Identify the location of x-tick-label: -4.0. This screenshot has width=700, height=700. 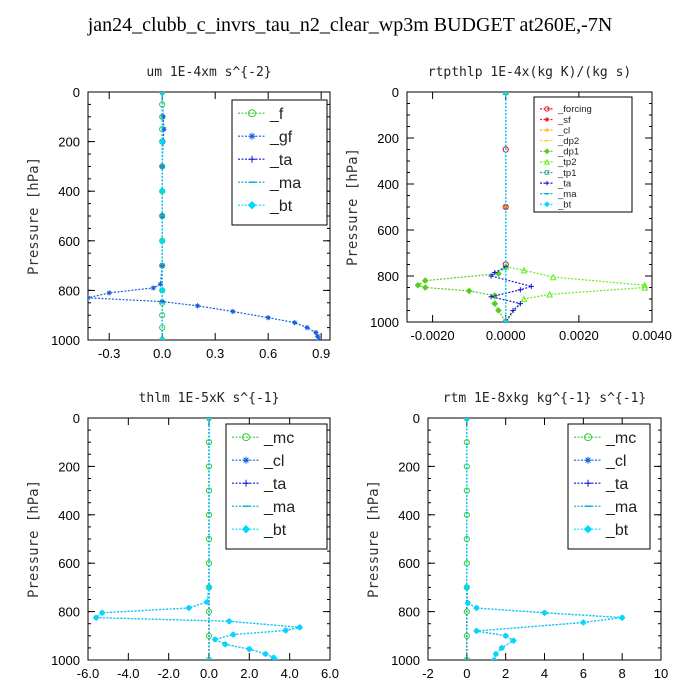
(128, 673).